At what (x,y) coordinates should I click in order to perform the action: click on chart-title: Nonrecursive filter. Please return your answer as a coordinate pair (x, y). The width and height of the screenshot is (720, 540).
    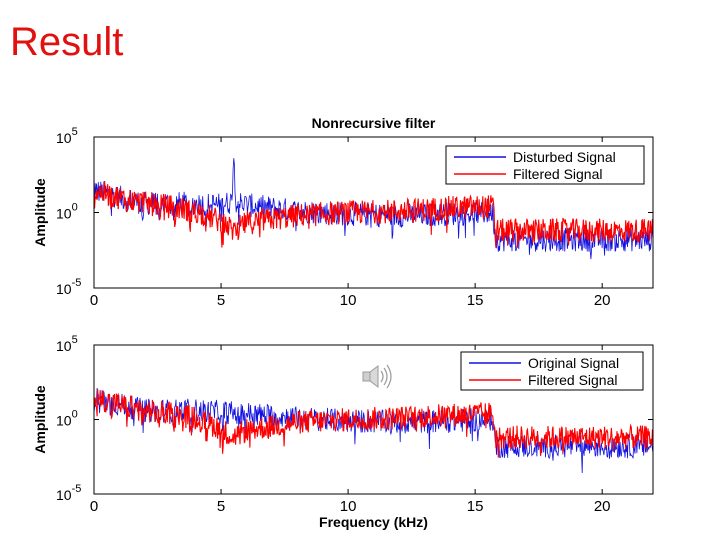
    Looking at the image, I should click on (374, 123).